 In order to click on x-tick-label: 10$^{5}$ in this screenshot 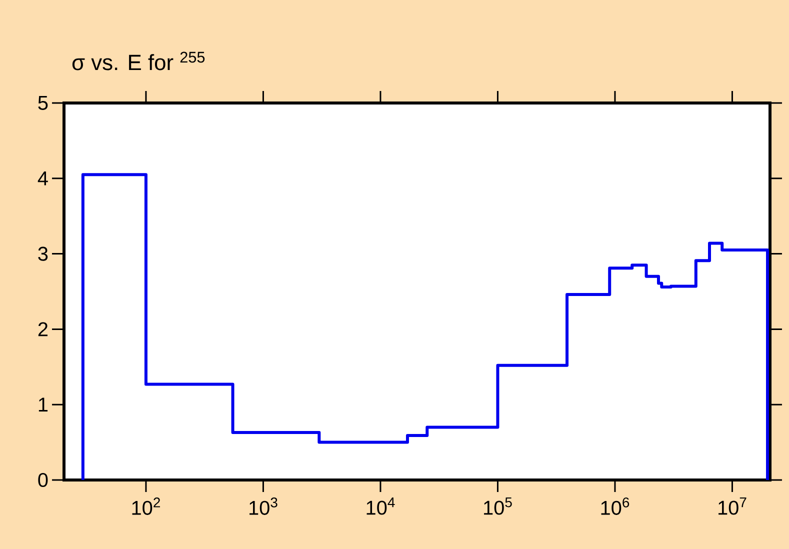, I will do `click(498, 506)`.